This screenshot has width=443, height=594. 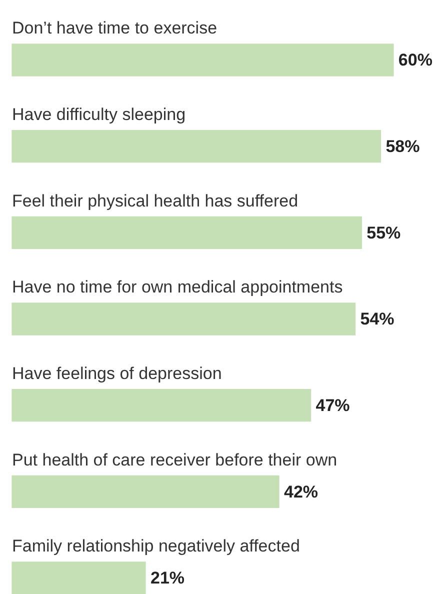 I want to click on y-tick-label: Have feelings of depression, so click(x=117, y=374).